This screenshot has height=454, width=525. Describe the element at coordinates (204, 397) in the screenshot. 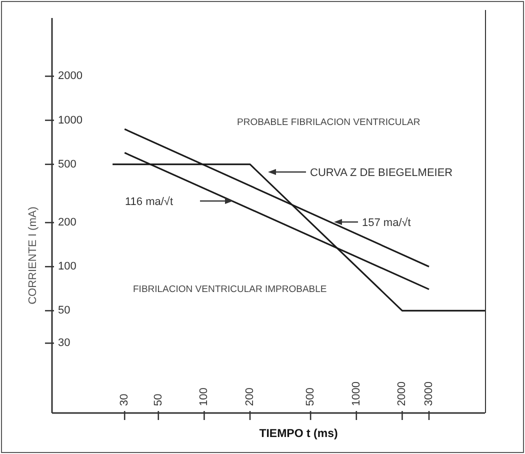

I see `x-tick-label: 100` at that location.